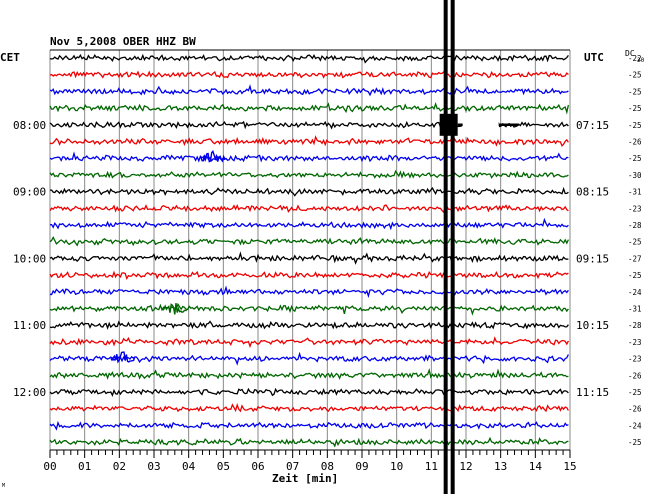 The width and height of the screenshot is (650, 494). Describe the element at coordinates (536, 466) in the screenshot. I see `x-tick-label-14: 14` at that location.